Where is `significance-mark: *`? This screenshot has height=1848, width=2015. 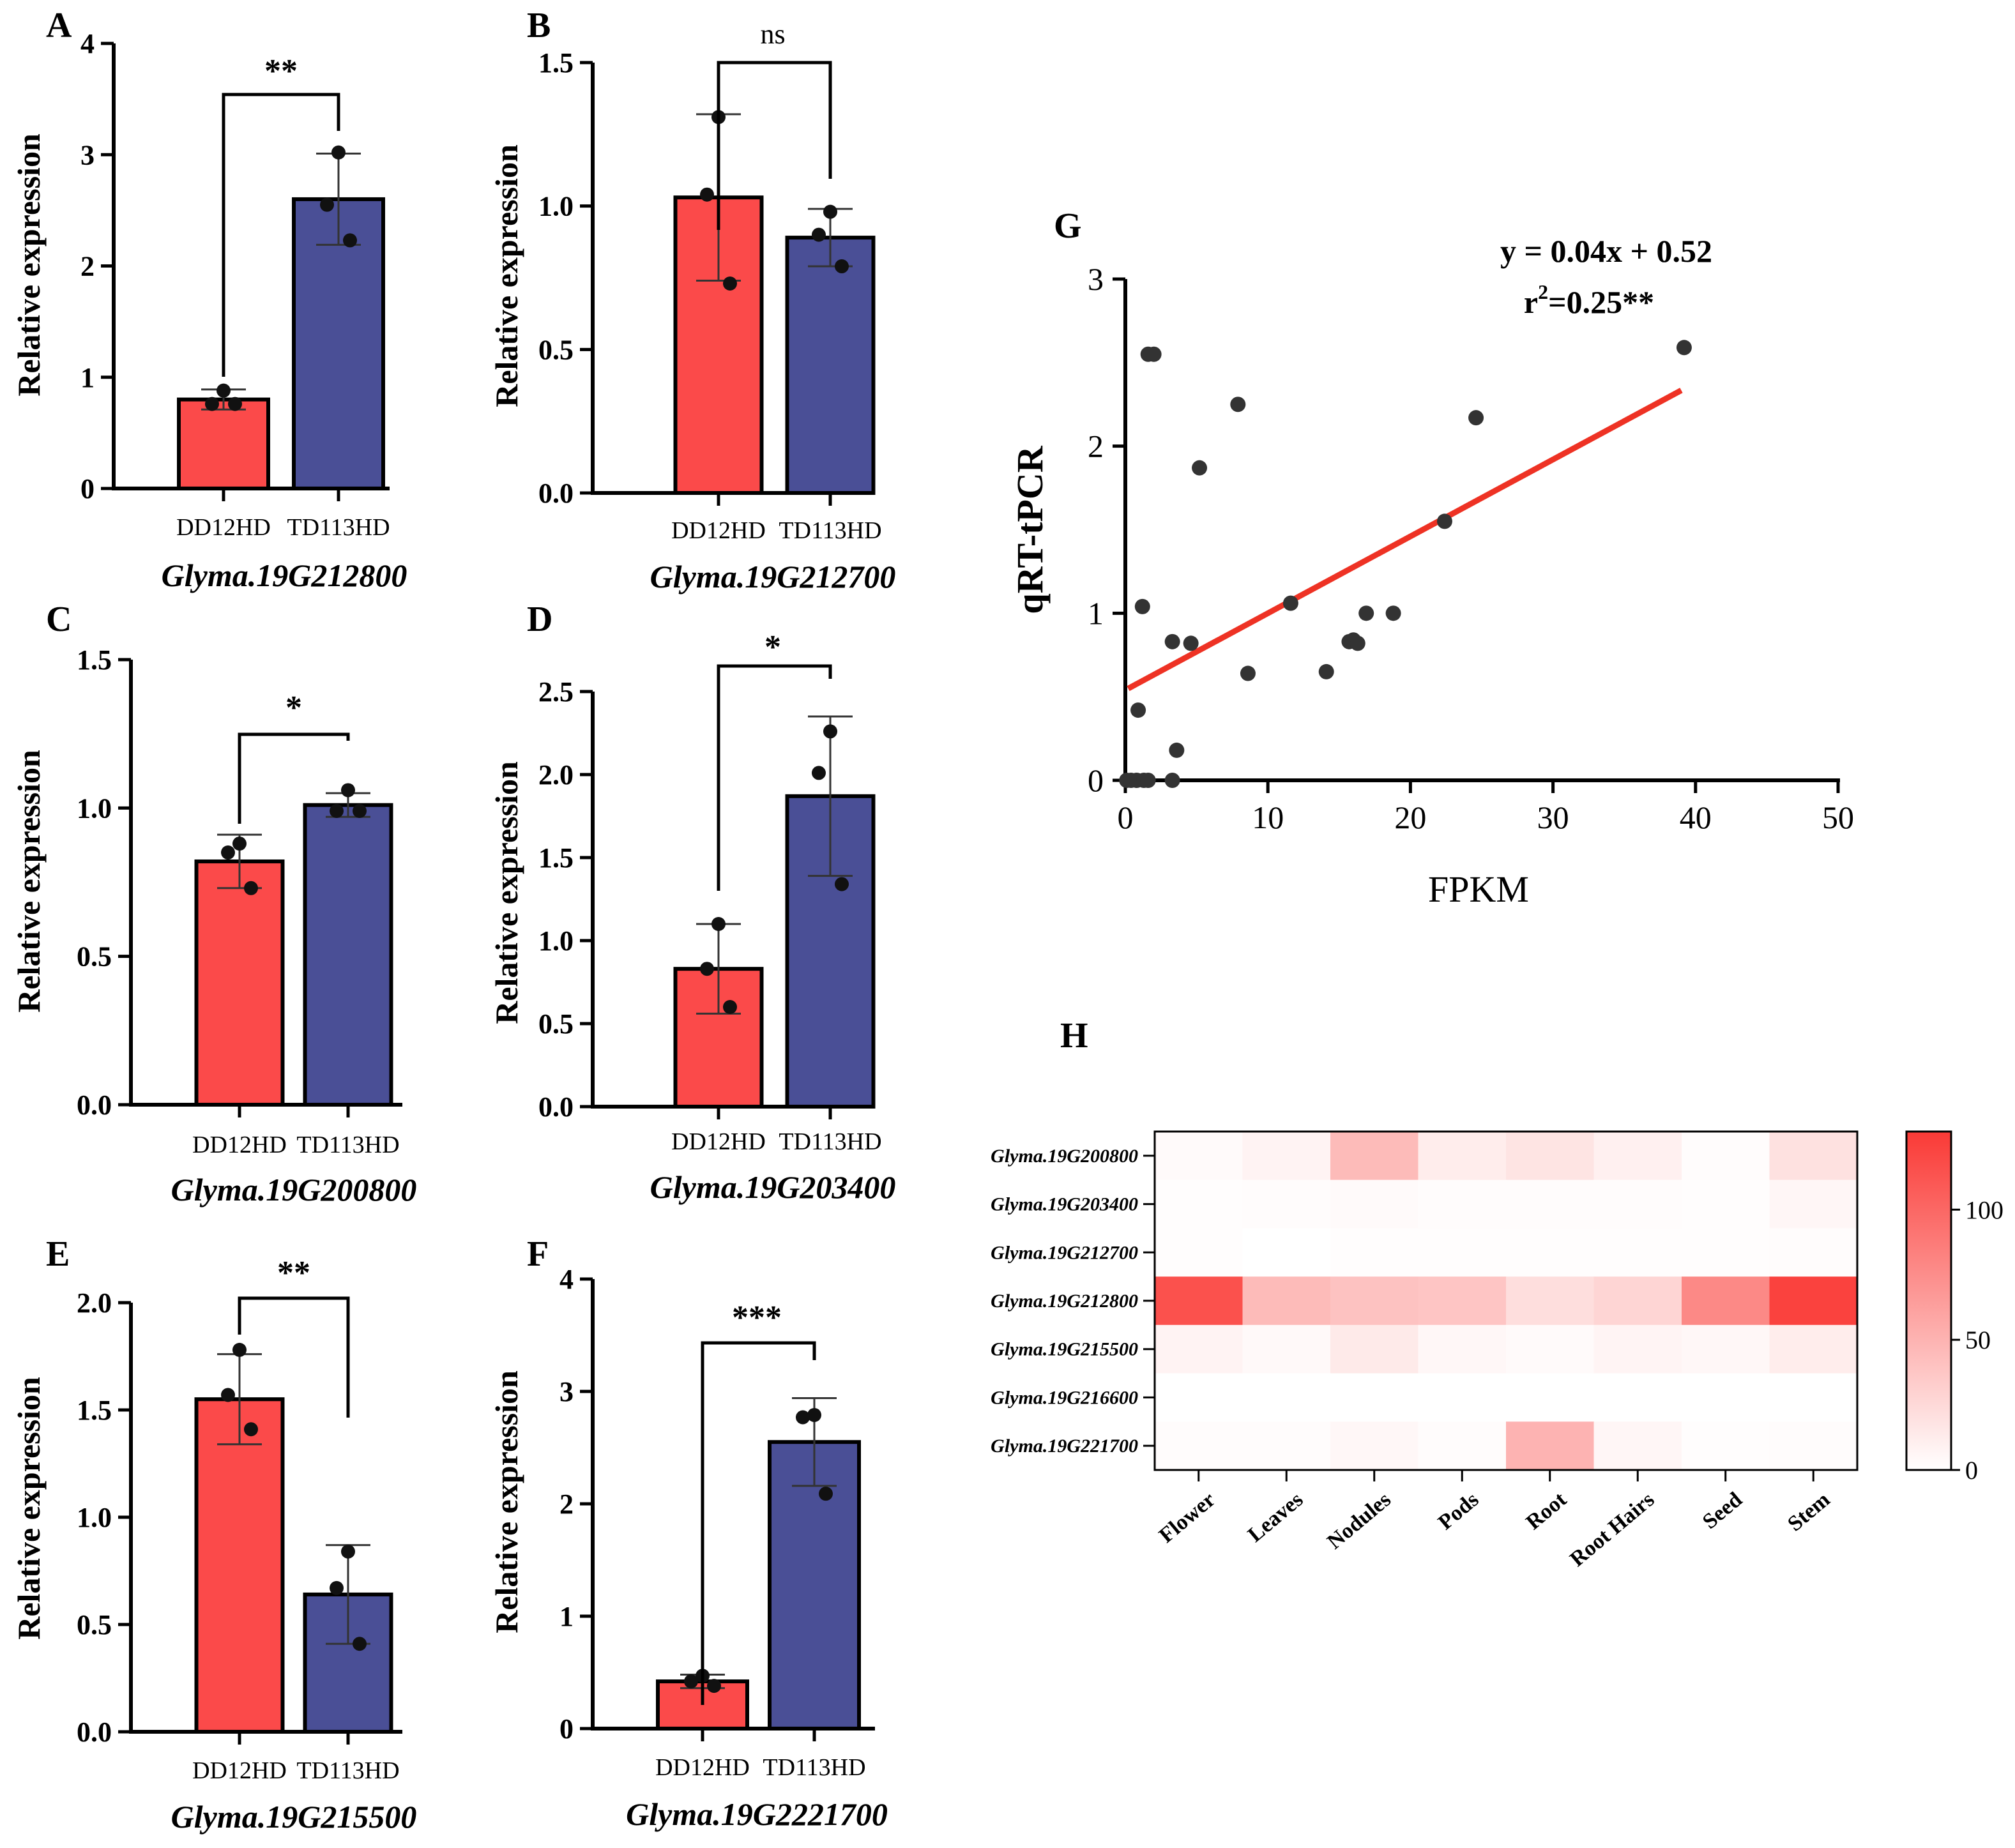 significance-mark: * is located at coordinates (293, 708).